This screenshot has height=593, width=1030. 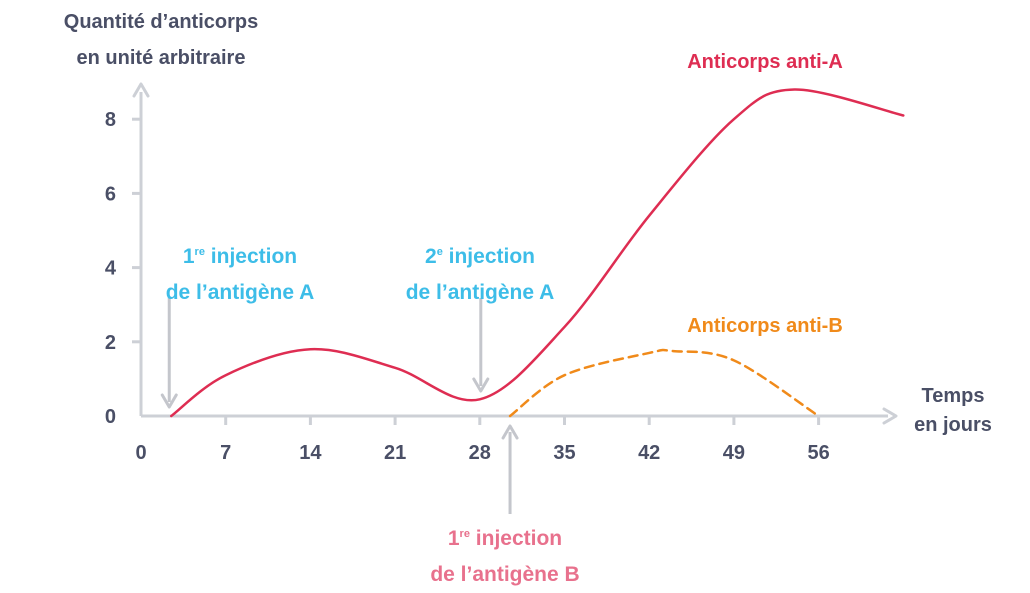 What do you see at coordinates (564, 453) in the screenshot?
I see `x-tick-label: 35` at bounding box center [564, 453].